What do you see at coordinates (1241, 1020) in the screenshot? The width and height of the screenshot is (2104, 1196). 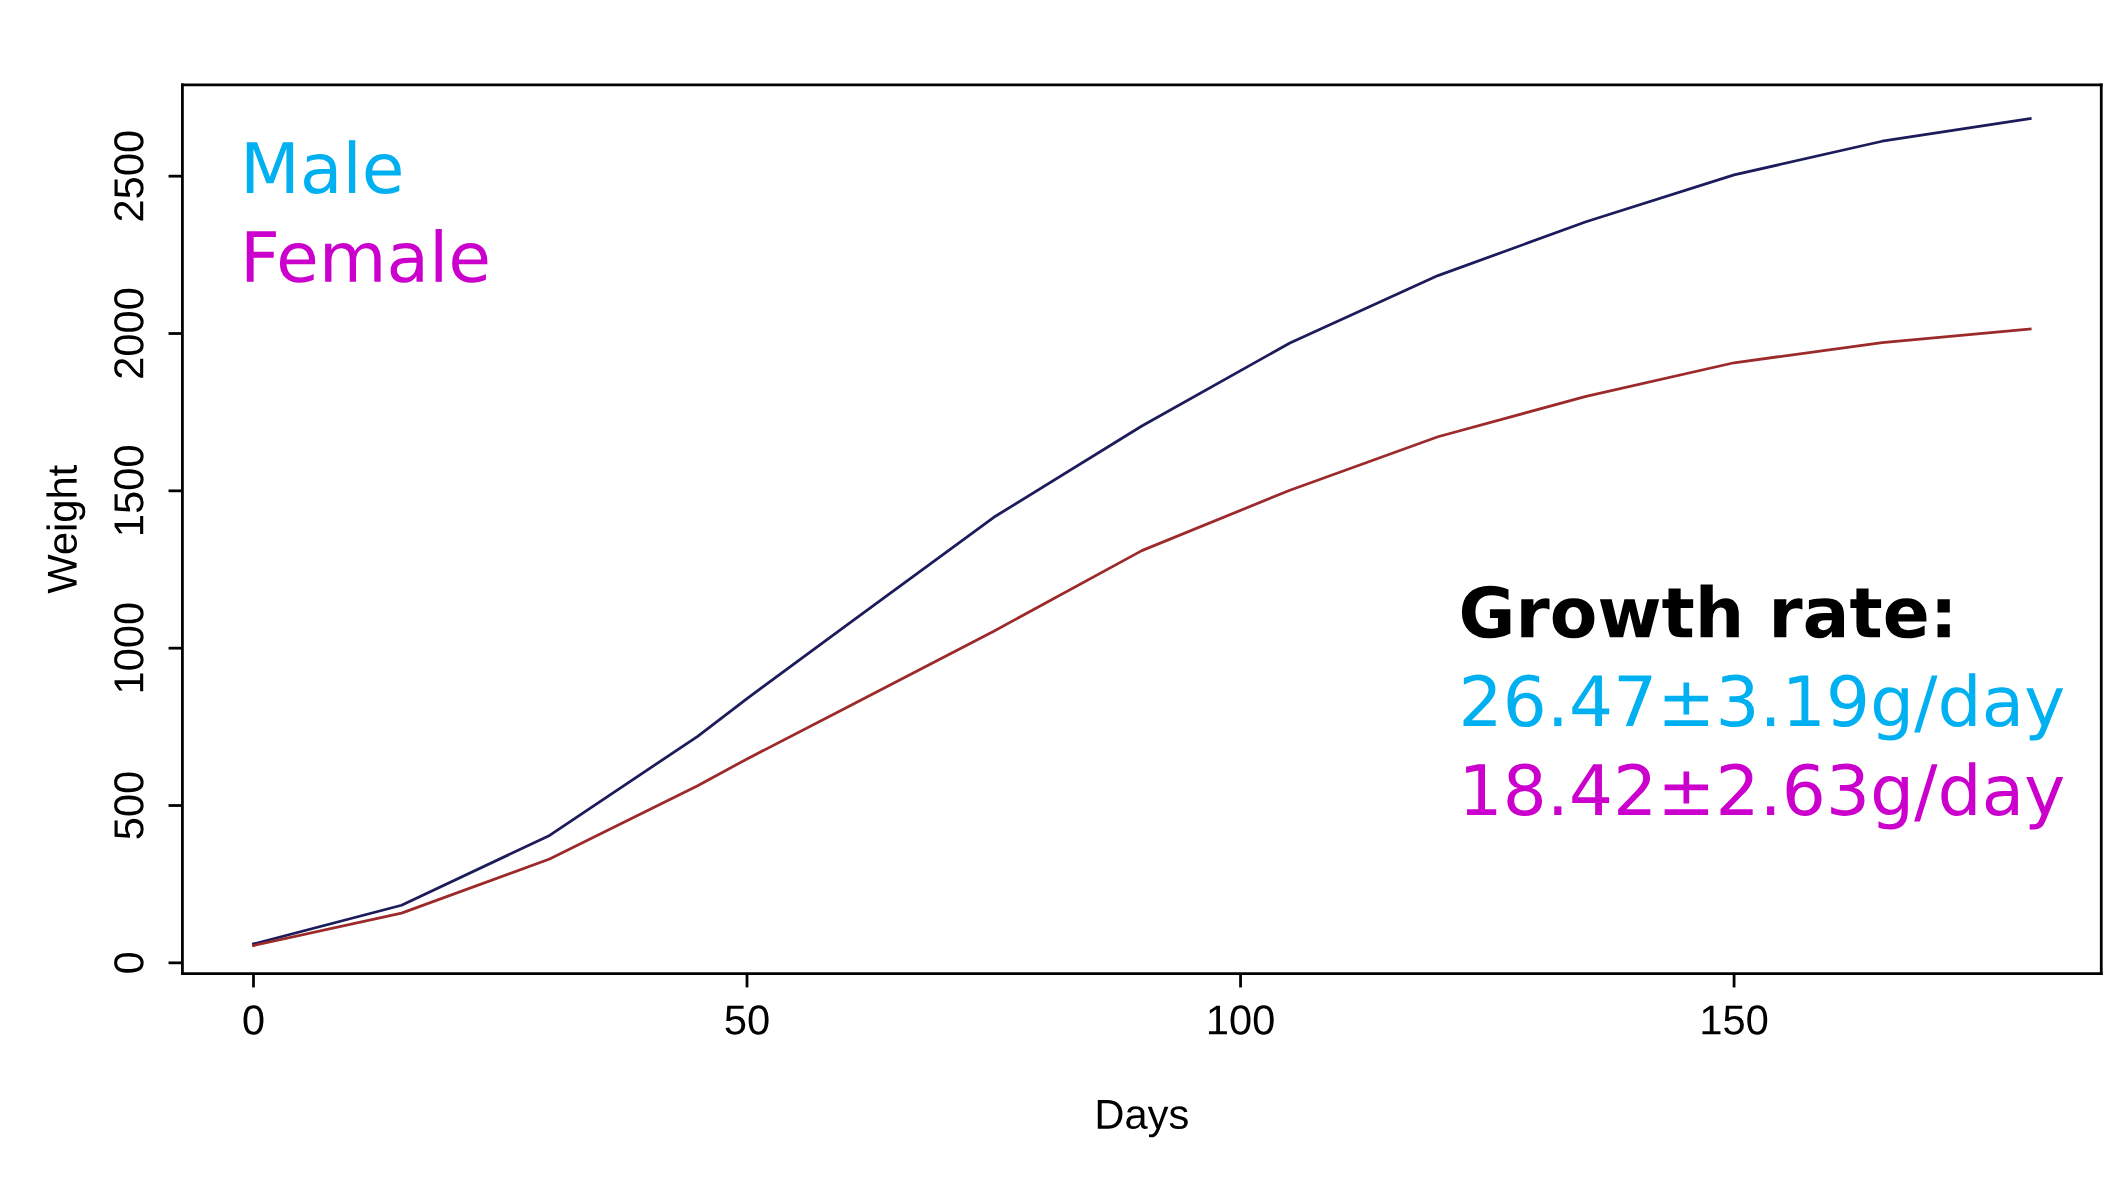 I see `x-tick-label: 100` at bounding box center [1241, 1020].